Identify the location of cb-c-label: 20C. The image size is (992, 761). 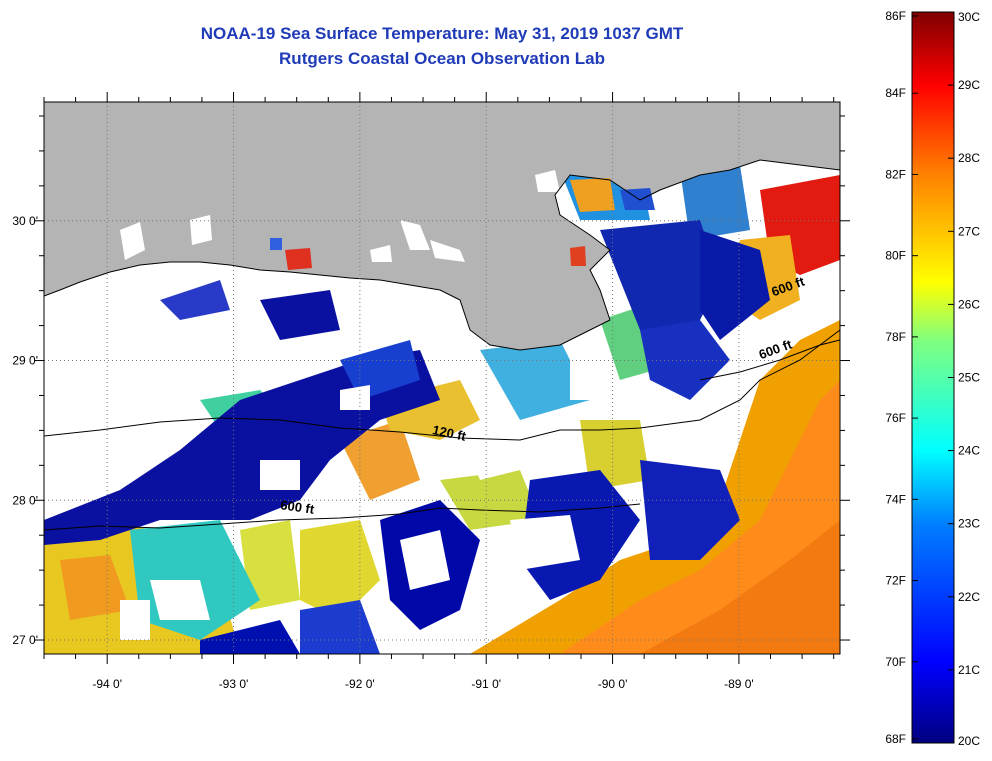
(969, 741).